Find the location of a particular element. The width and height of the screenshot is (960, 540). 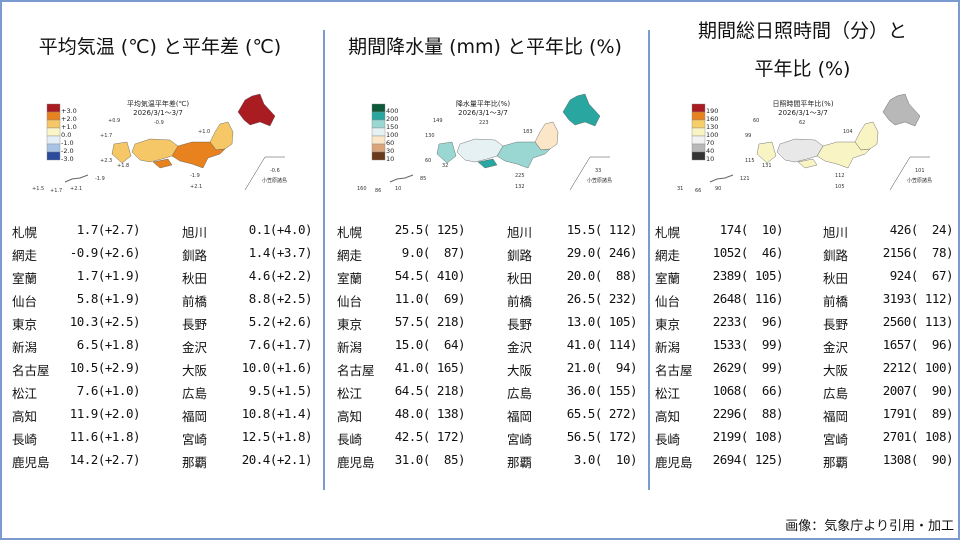

station-value: 2648( 116) is located at coordinates (748, 298).